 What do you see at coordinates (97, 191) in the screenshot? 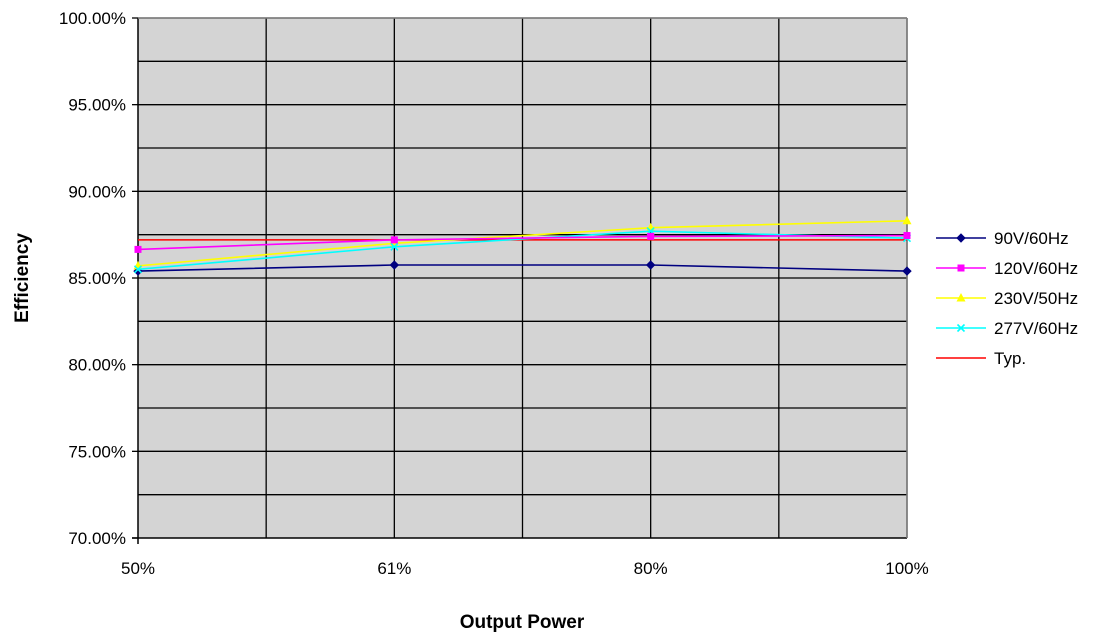
I see `y-tick-label: 90.00%` at bounding box center [97, 191].